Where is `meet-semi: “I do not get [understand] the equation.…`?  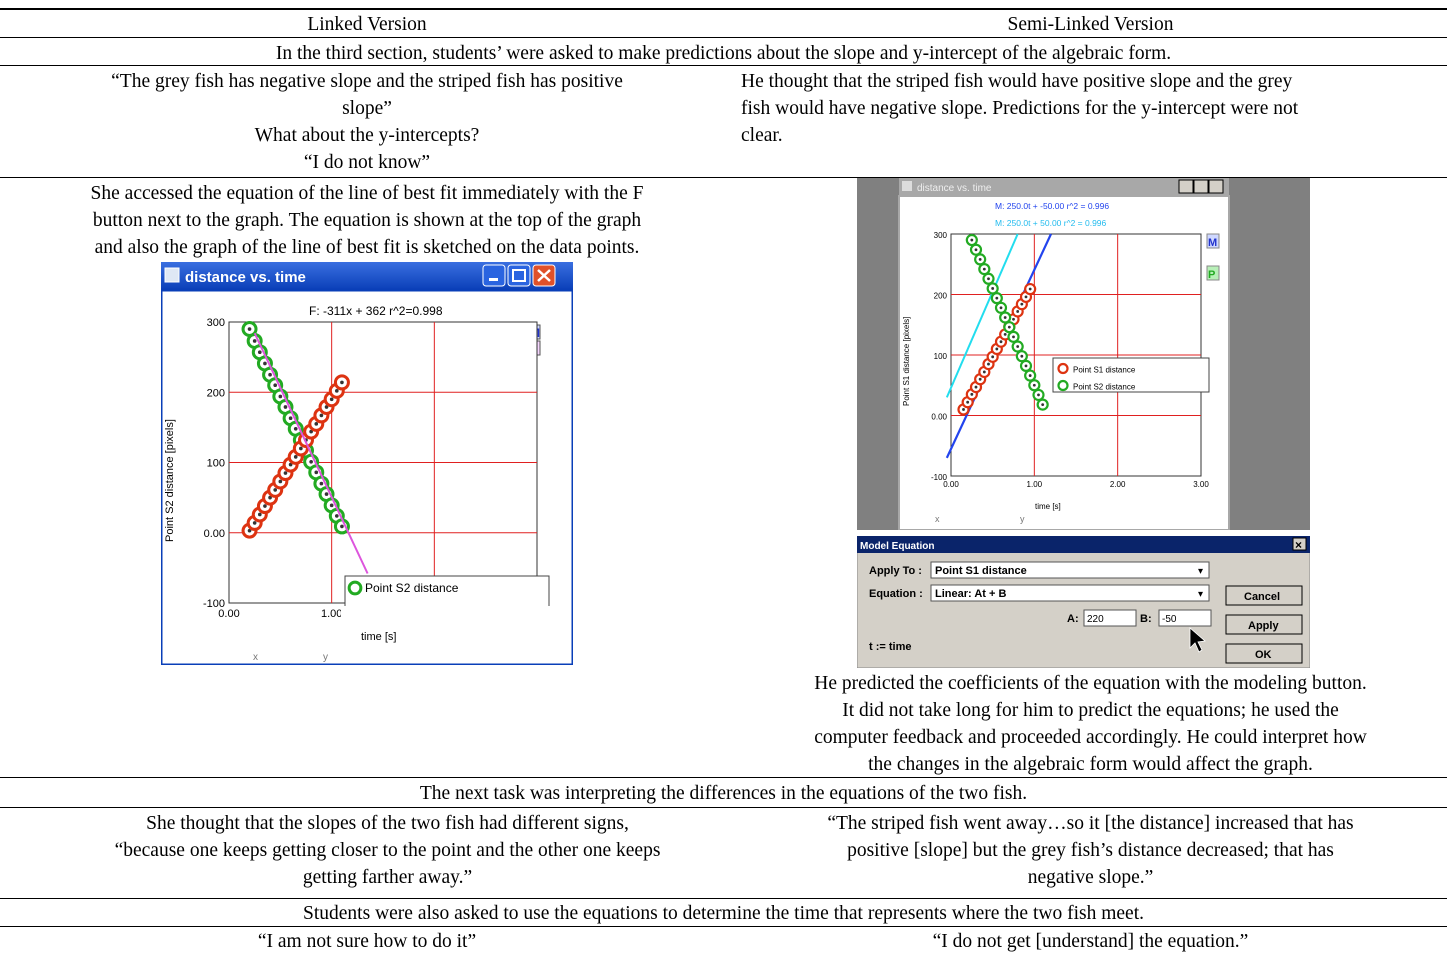 meet-semi: “I do not get [understand] the equation.… is located at coordinates (1090, 941).